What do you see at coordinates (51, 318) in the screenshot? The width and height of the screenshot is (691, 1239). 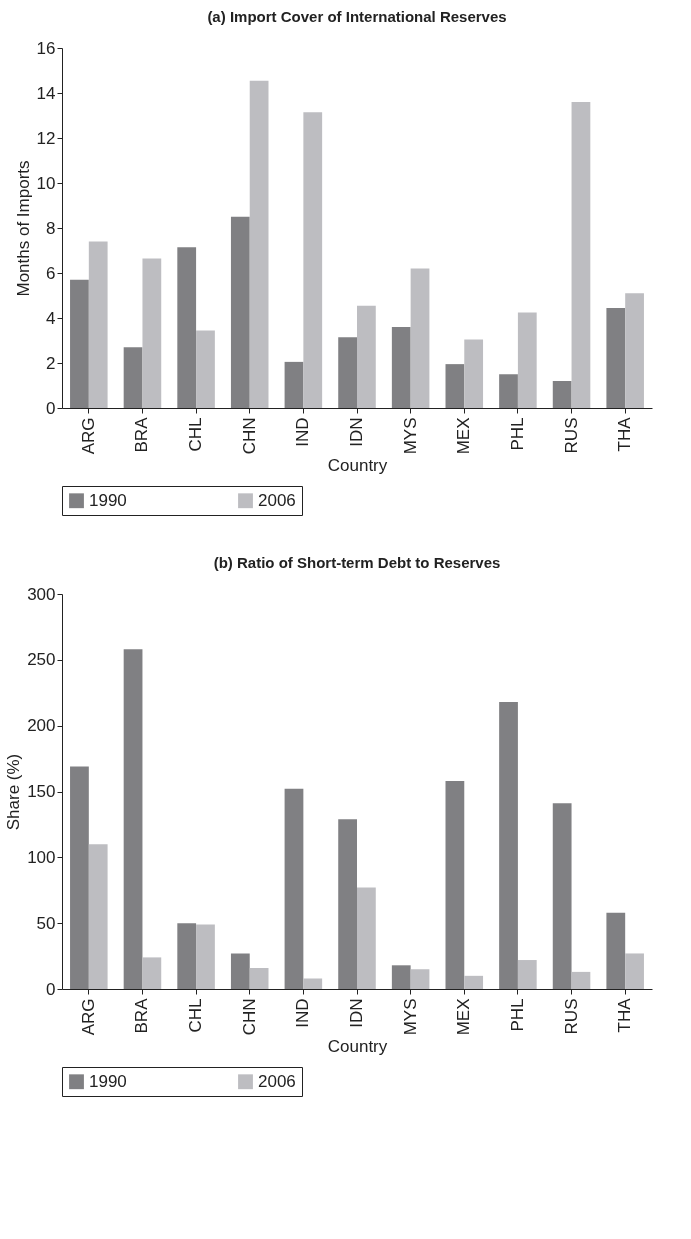 I see `y-tick-label: 4` at bounding box center [51, 318].